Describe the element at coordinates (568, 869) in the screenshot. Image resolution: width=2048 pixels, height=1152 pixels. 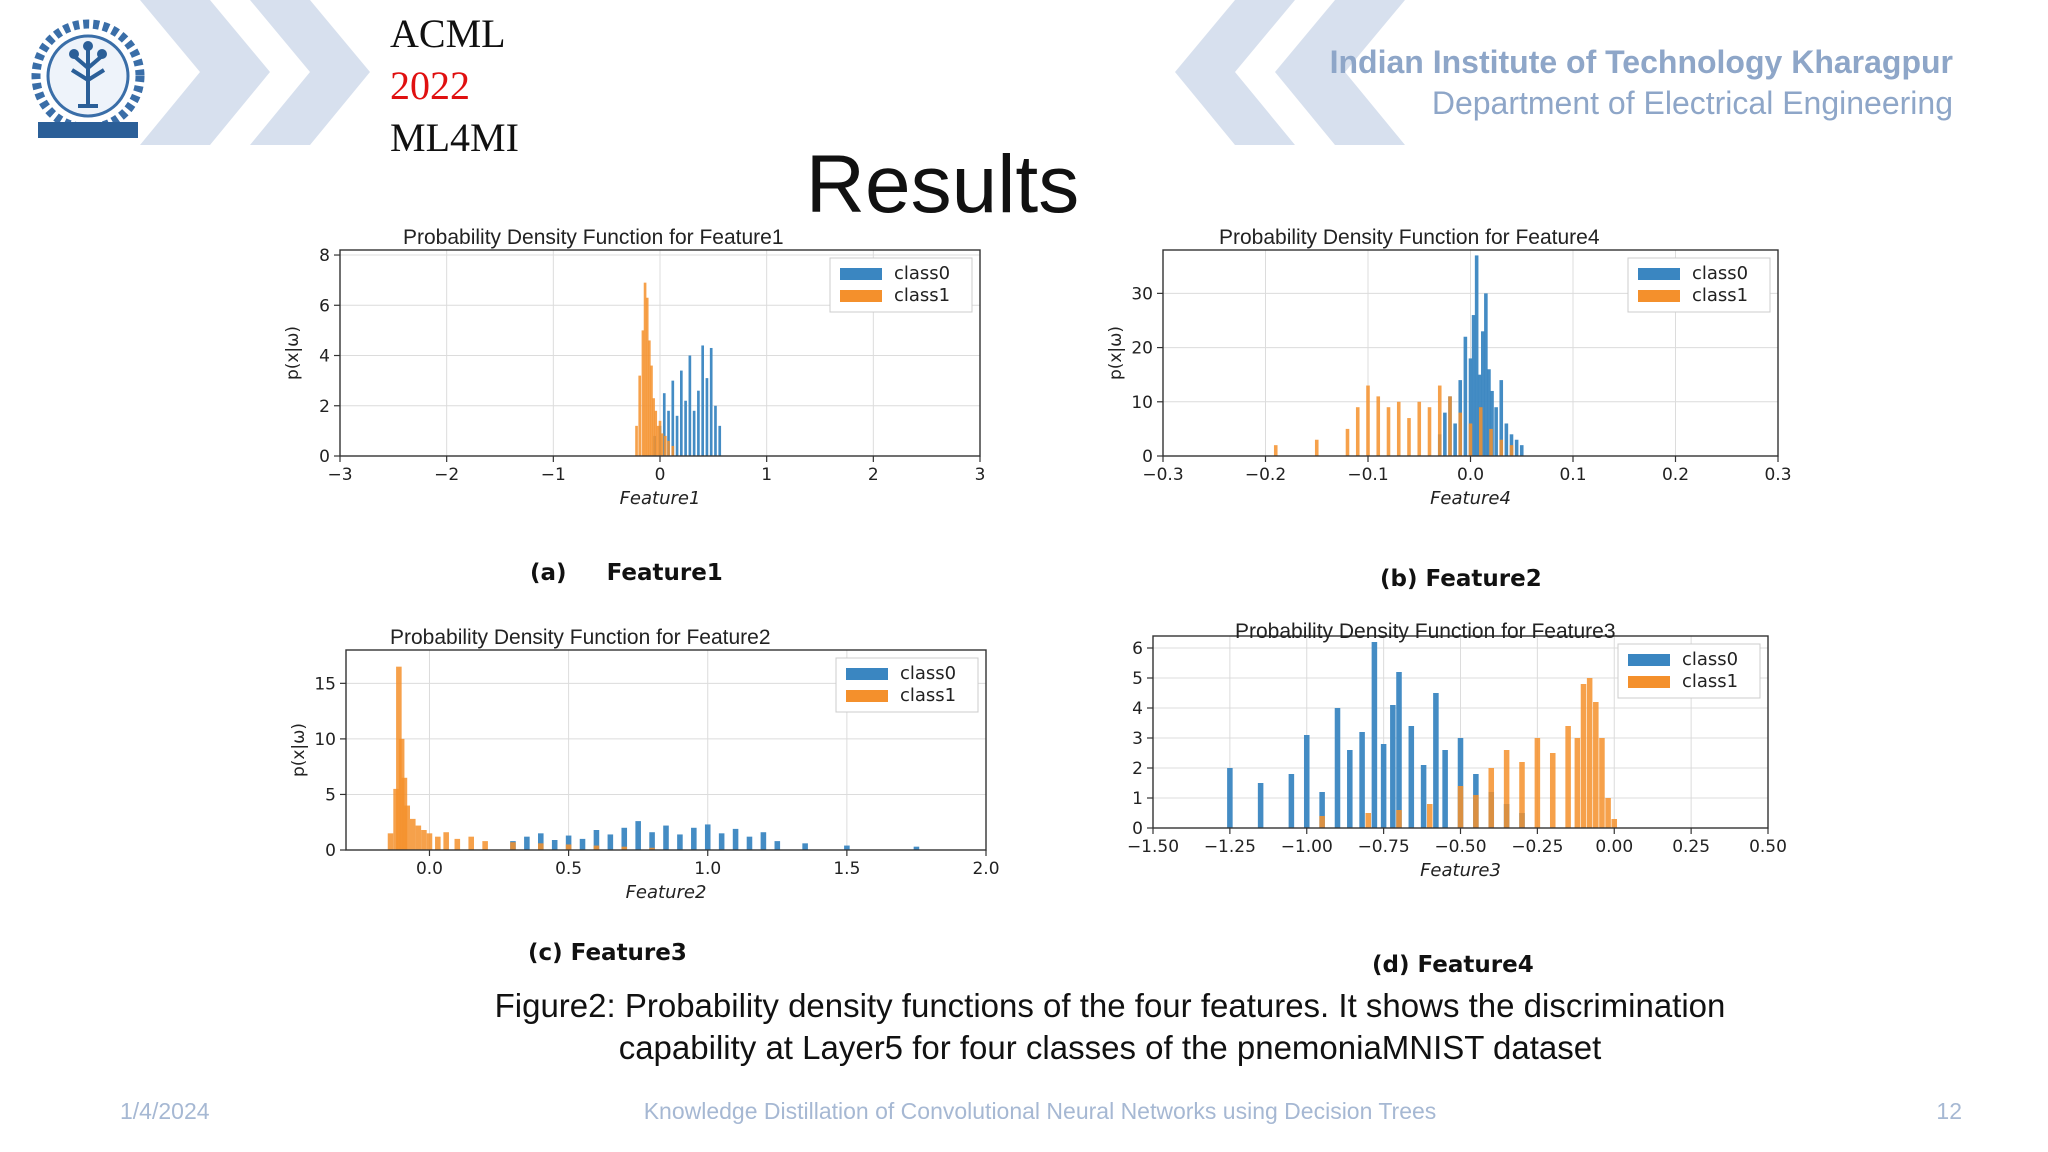
I see `x-tick-label: 0.5` at that location.